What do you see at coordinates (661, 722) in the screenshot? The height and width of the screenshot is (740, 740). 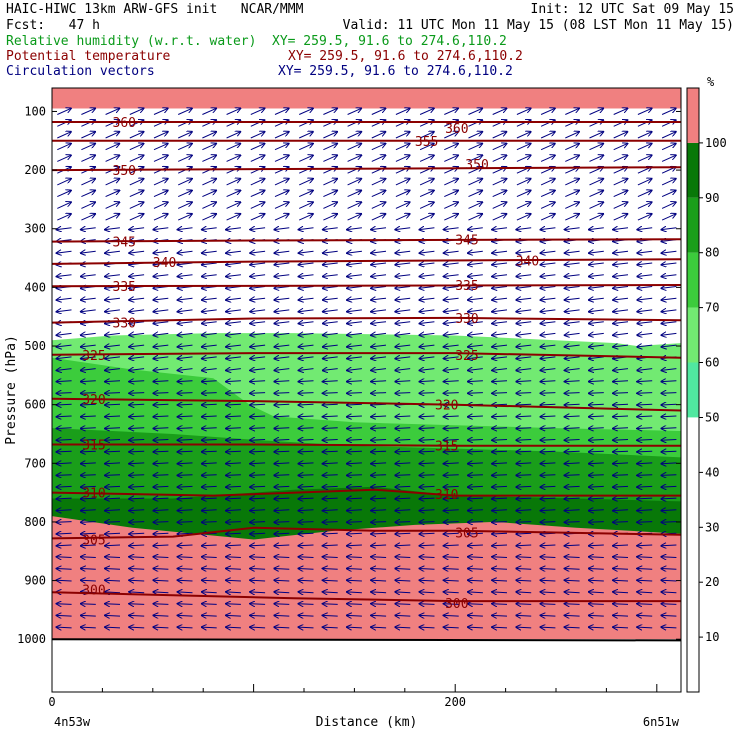 I see `x-end-label: 6n51w` at bounding box center [661, 722].